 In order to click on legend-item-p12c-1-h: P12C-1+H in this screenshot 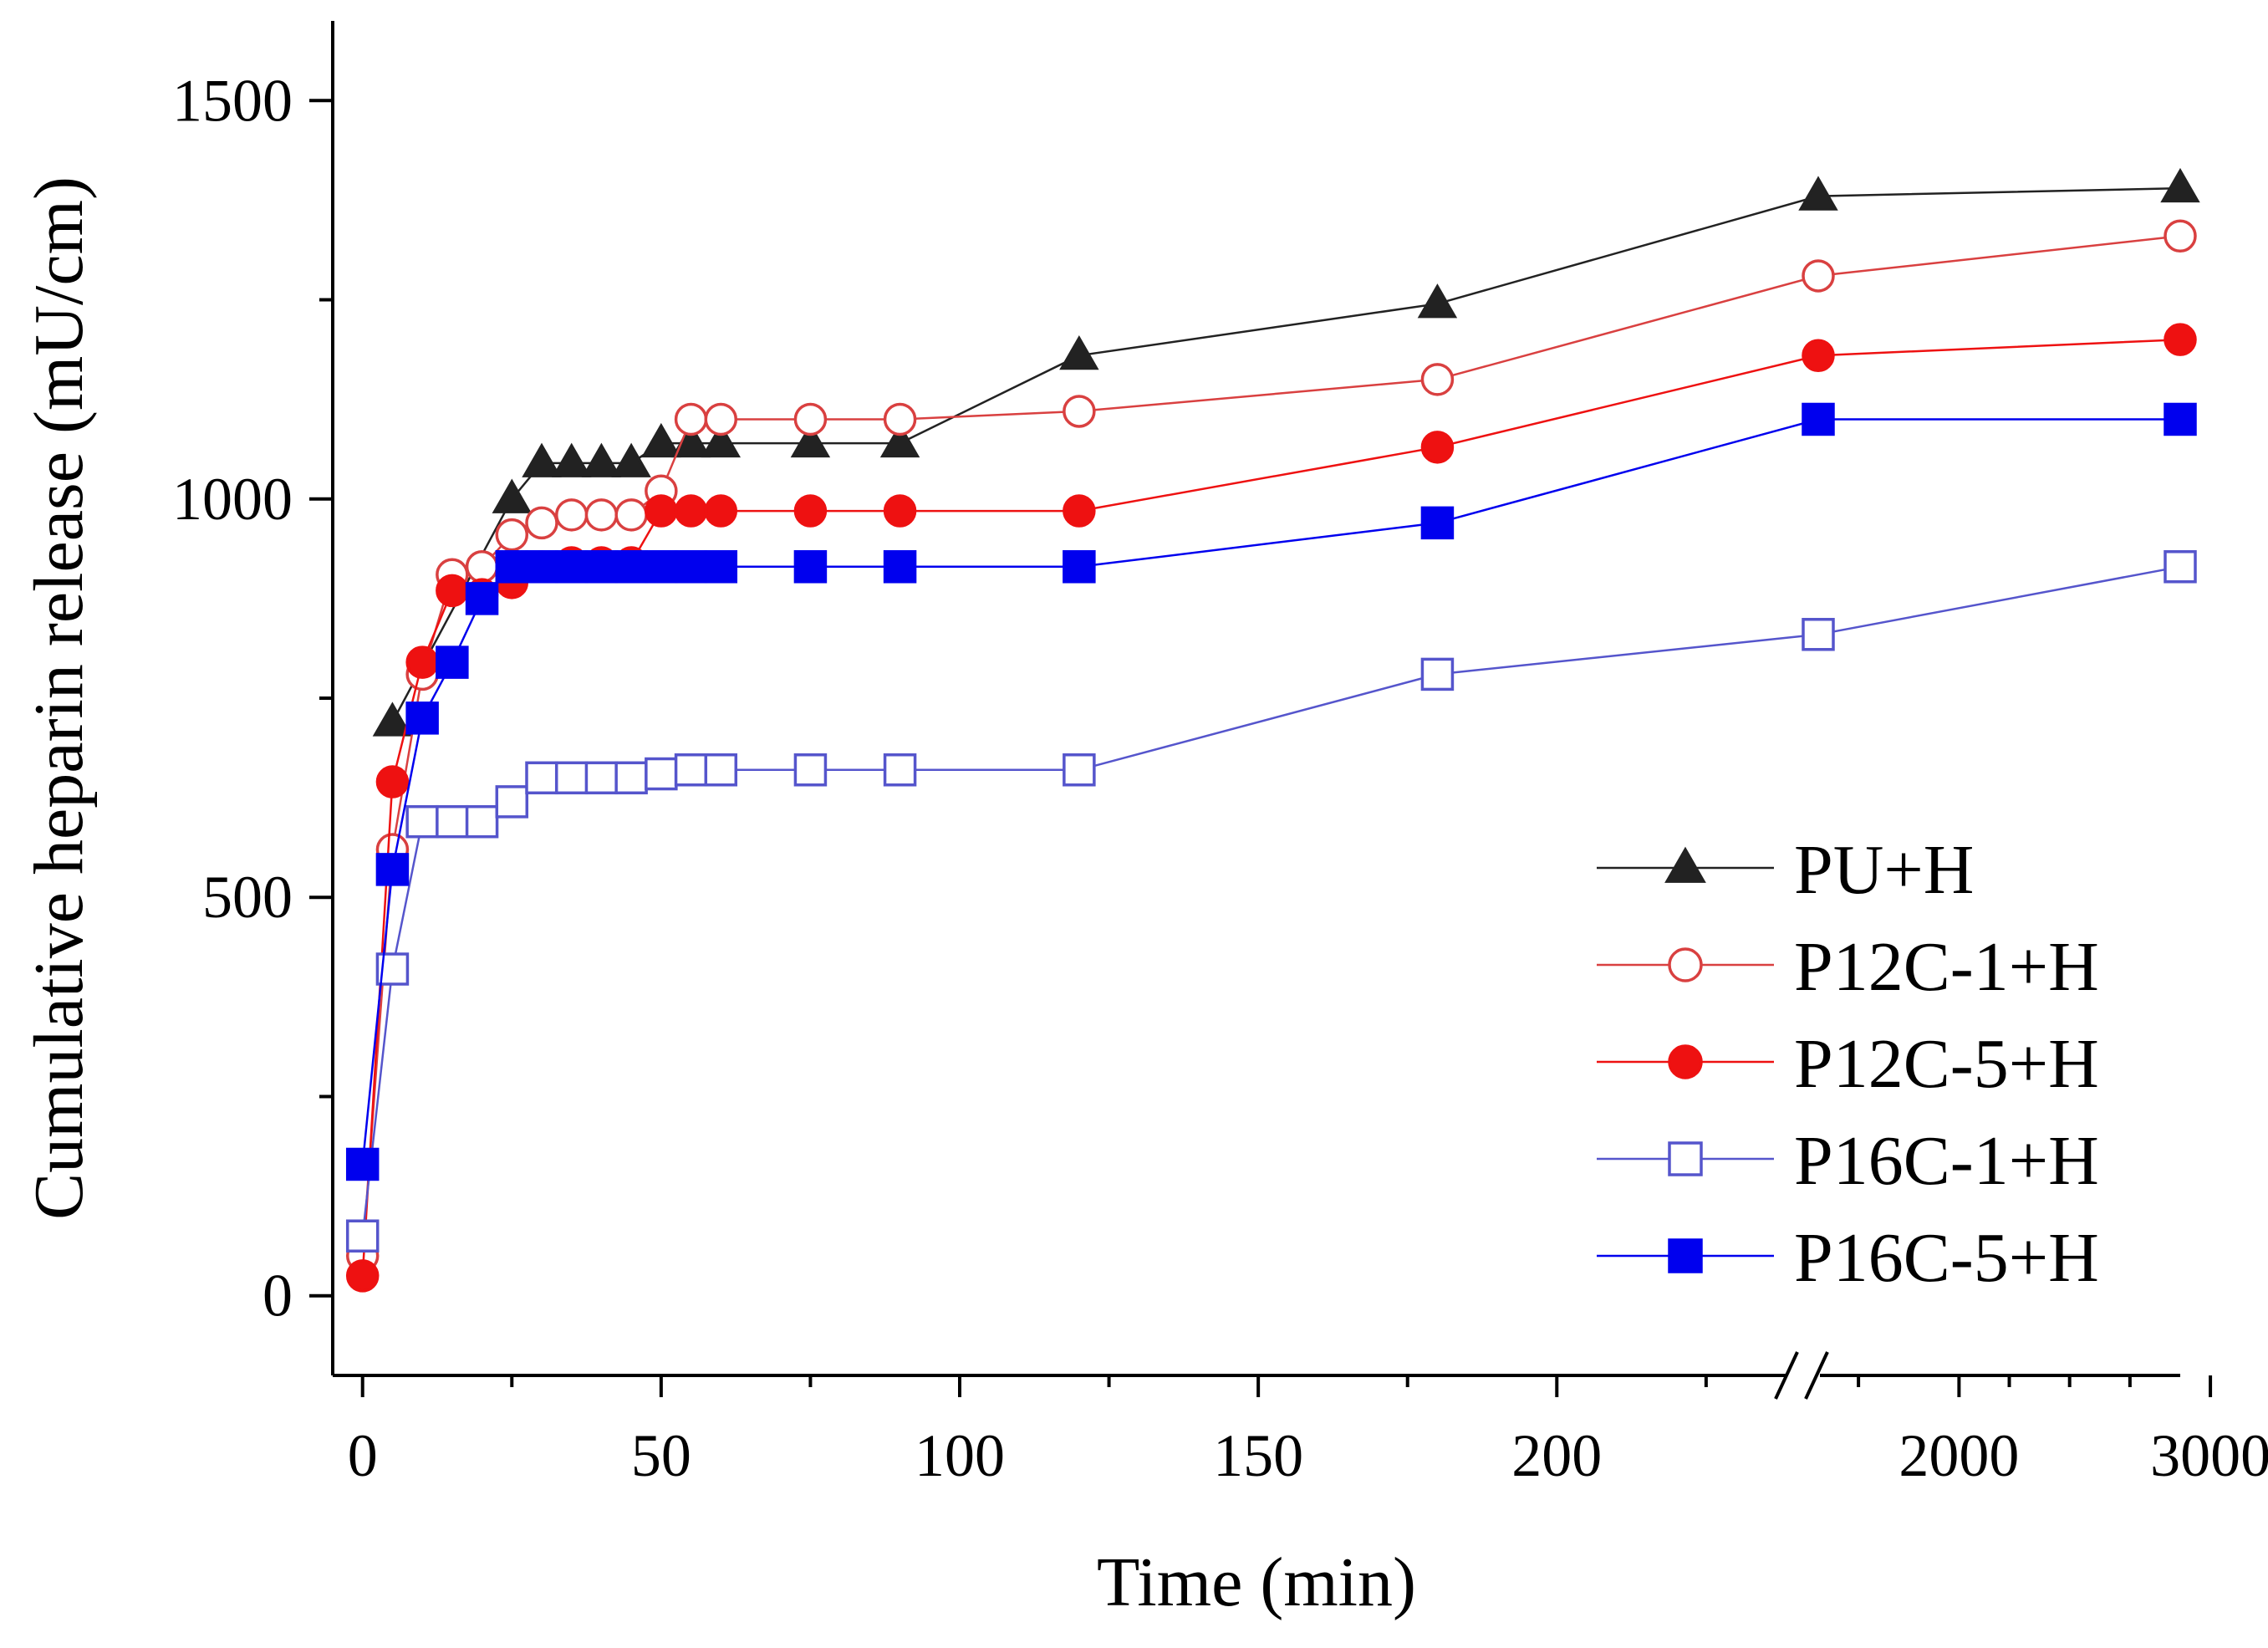, I will do `click(1848, 967)`.